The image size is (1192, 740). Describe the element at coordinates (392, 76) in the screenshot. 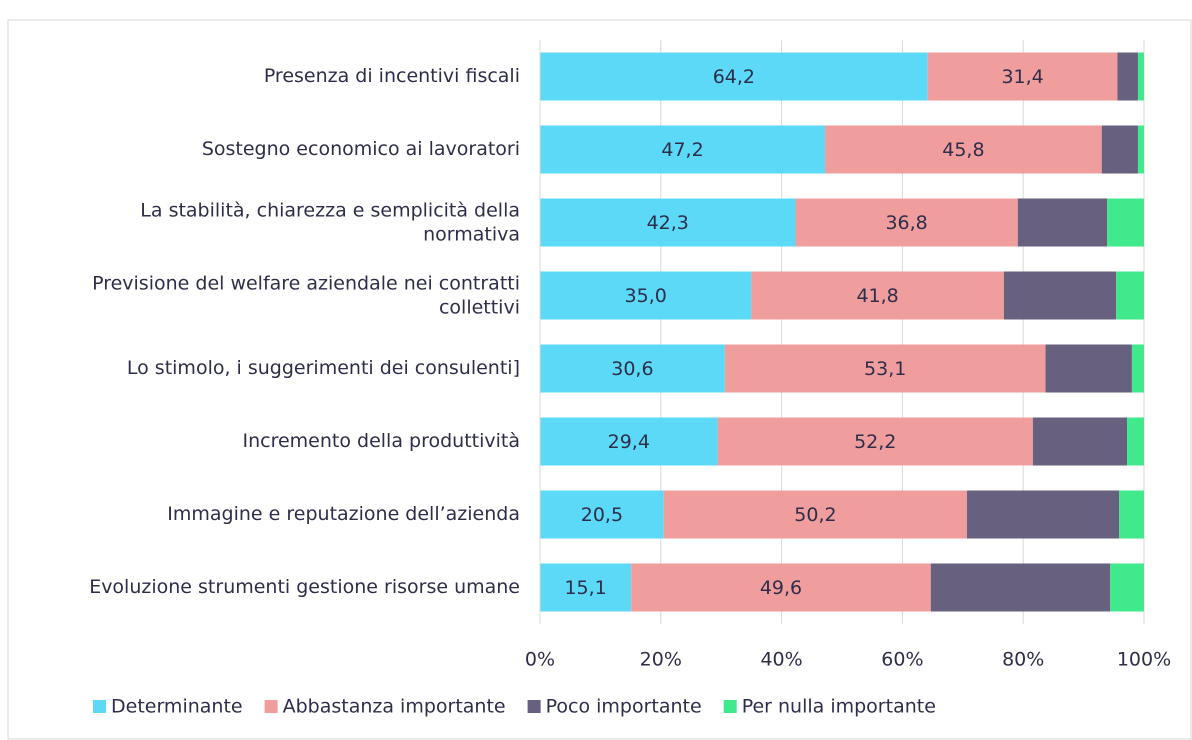

I see `category-label: Presenza di incentivi fiscali` at that location.